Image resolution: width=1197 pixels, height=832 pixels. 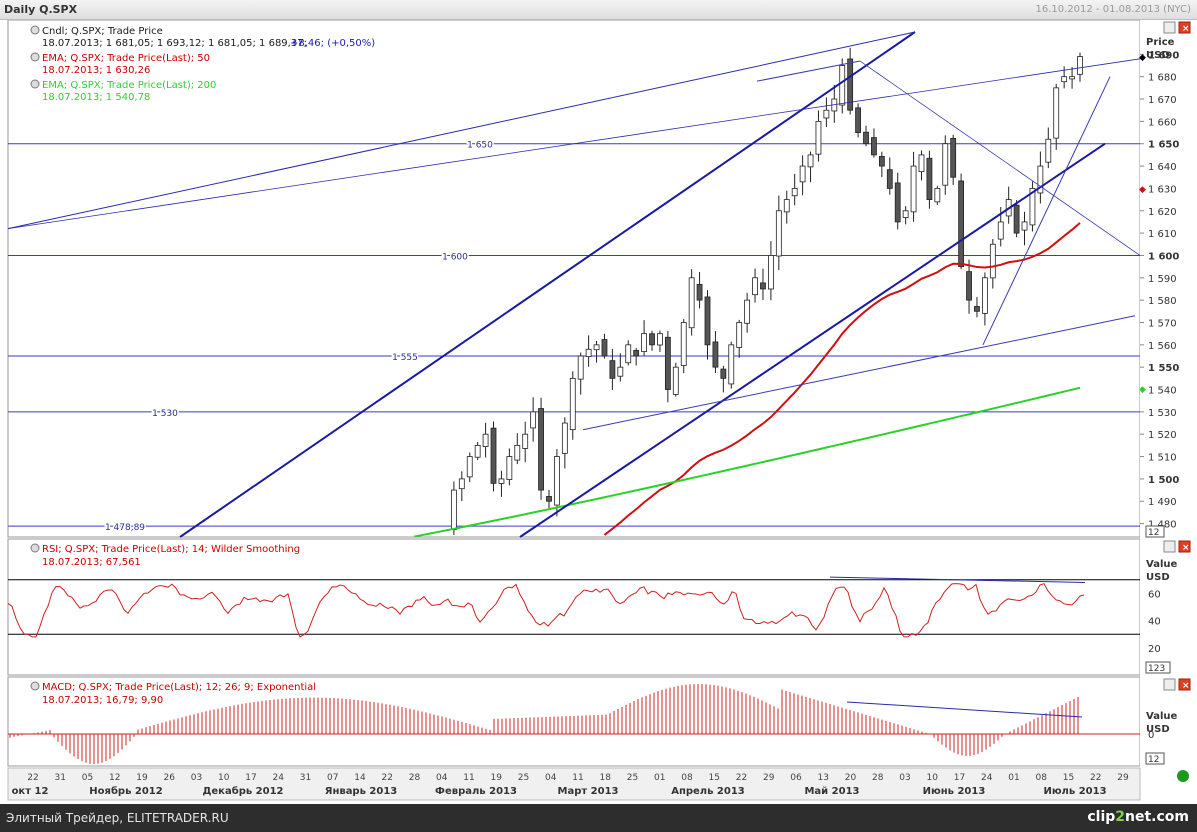 What do you see at coordinates (361, 791) in the screenshot?
I see `month-label: Январь 2013` at bounding box center [361, 791].